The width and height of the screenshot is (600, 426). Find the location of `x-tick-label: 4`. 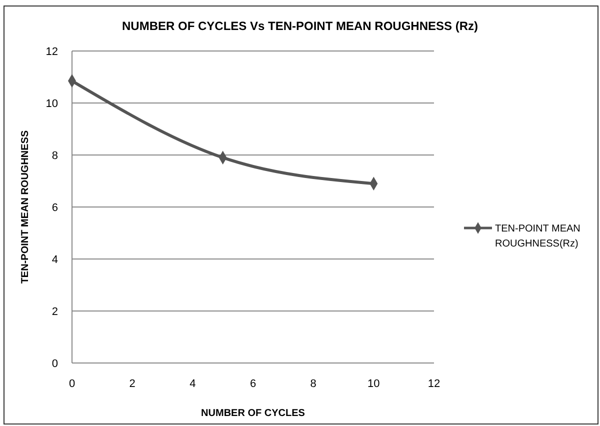

x-tick-label: 4 is located at coordinates (193, 384).